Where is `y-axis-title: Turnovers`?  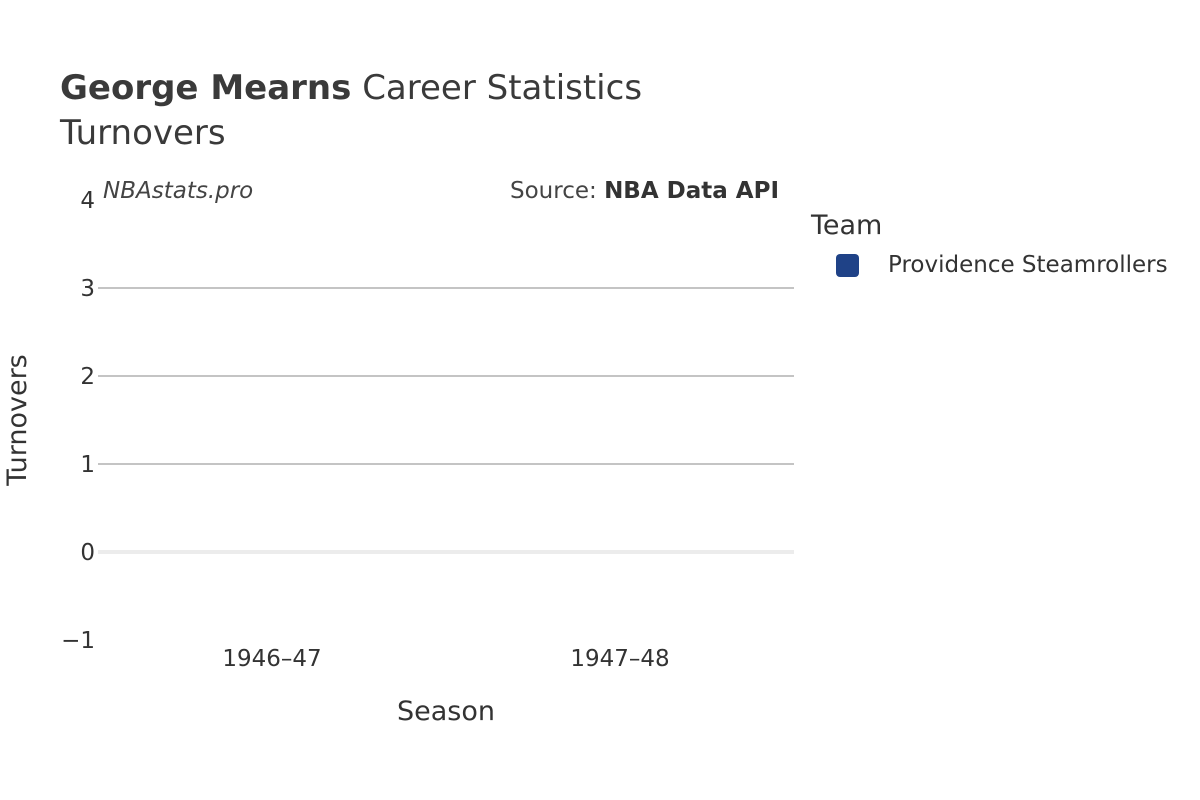
y-axis-title: Turnovers is located at coordinates (17, 420).